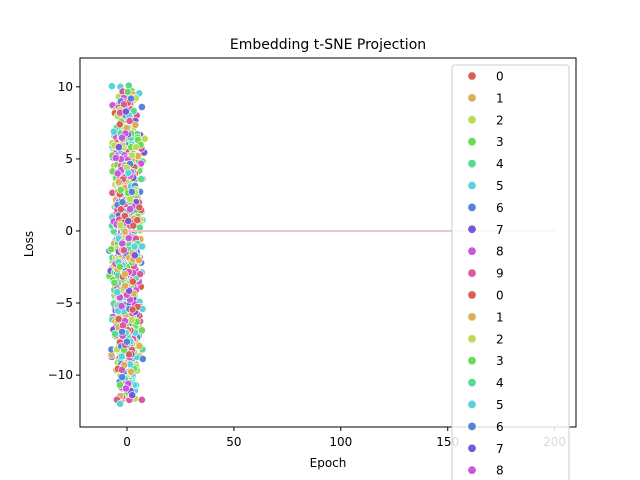  What do you see at coordinates (29, 244) in the screenshot?
I see `y-axis-label: Loss` at bounding box center [29, 244].